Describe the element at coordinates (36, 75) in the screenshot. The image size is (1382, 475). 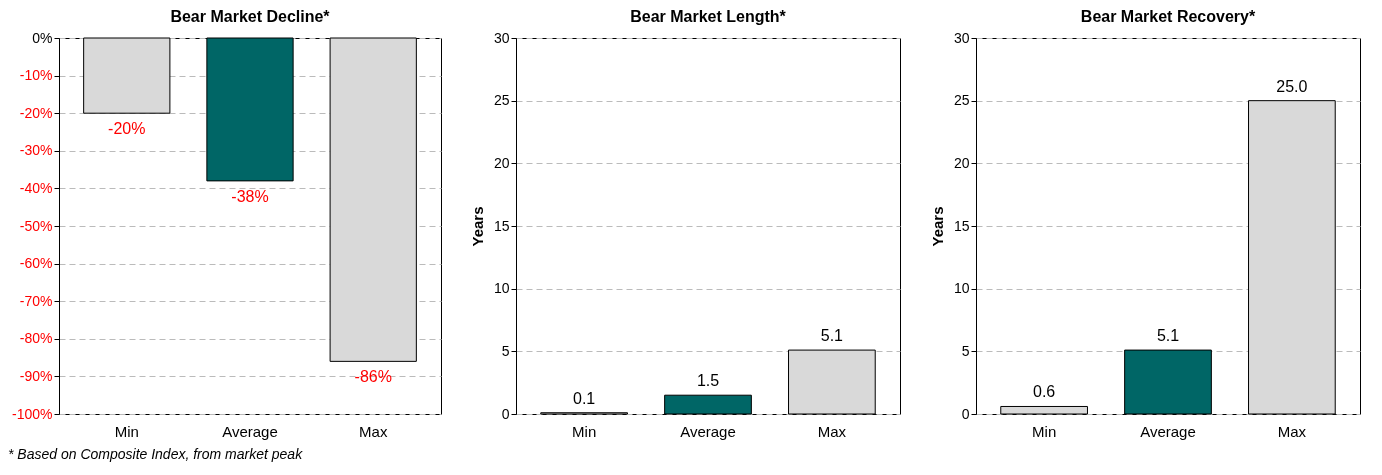
I see `y-tick-label: -10%` at that location.